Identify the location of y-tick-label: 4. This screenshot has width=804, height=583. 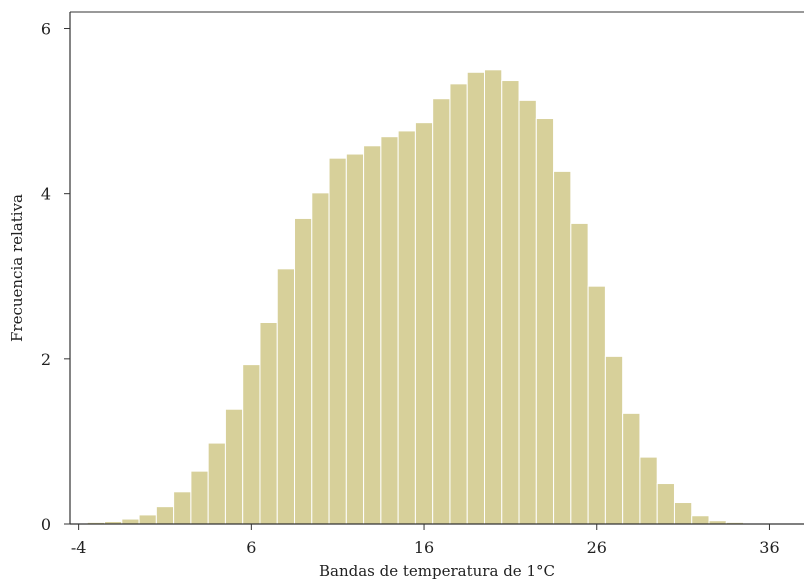
(46, 194).